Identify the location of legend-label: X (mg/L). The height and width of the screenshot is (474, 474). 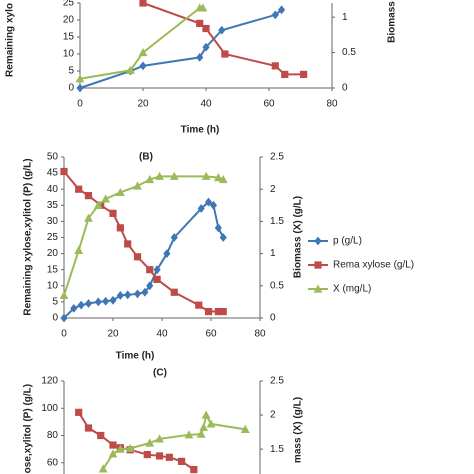
(352, 289).